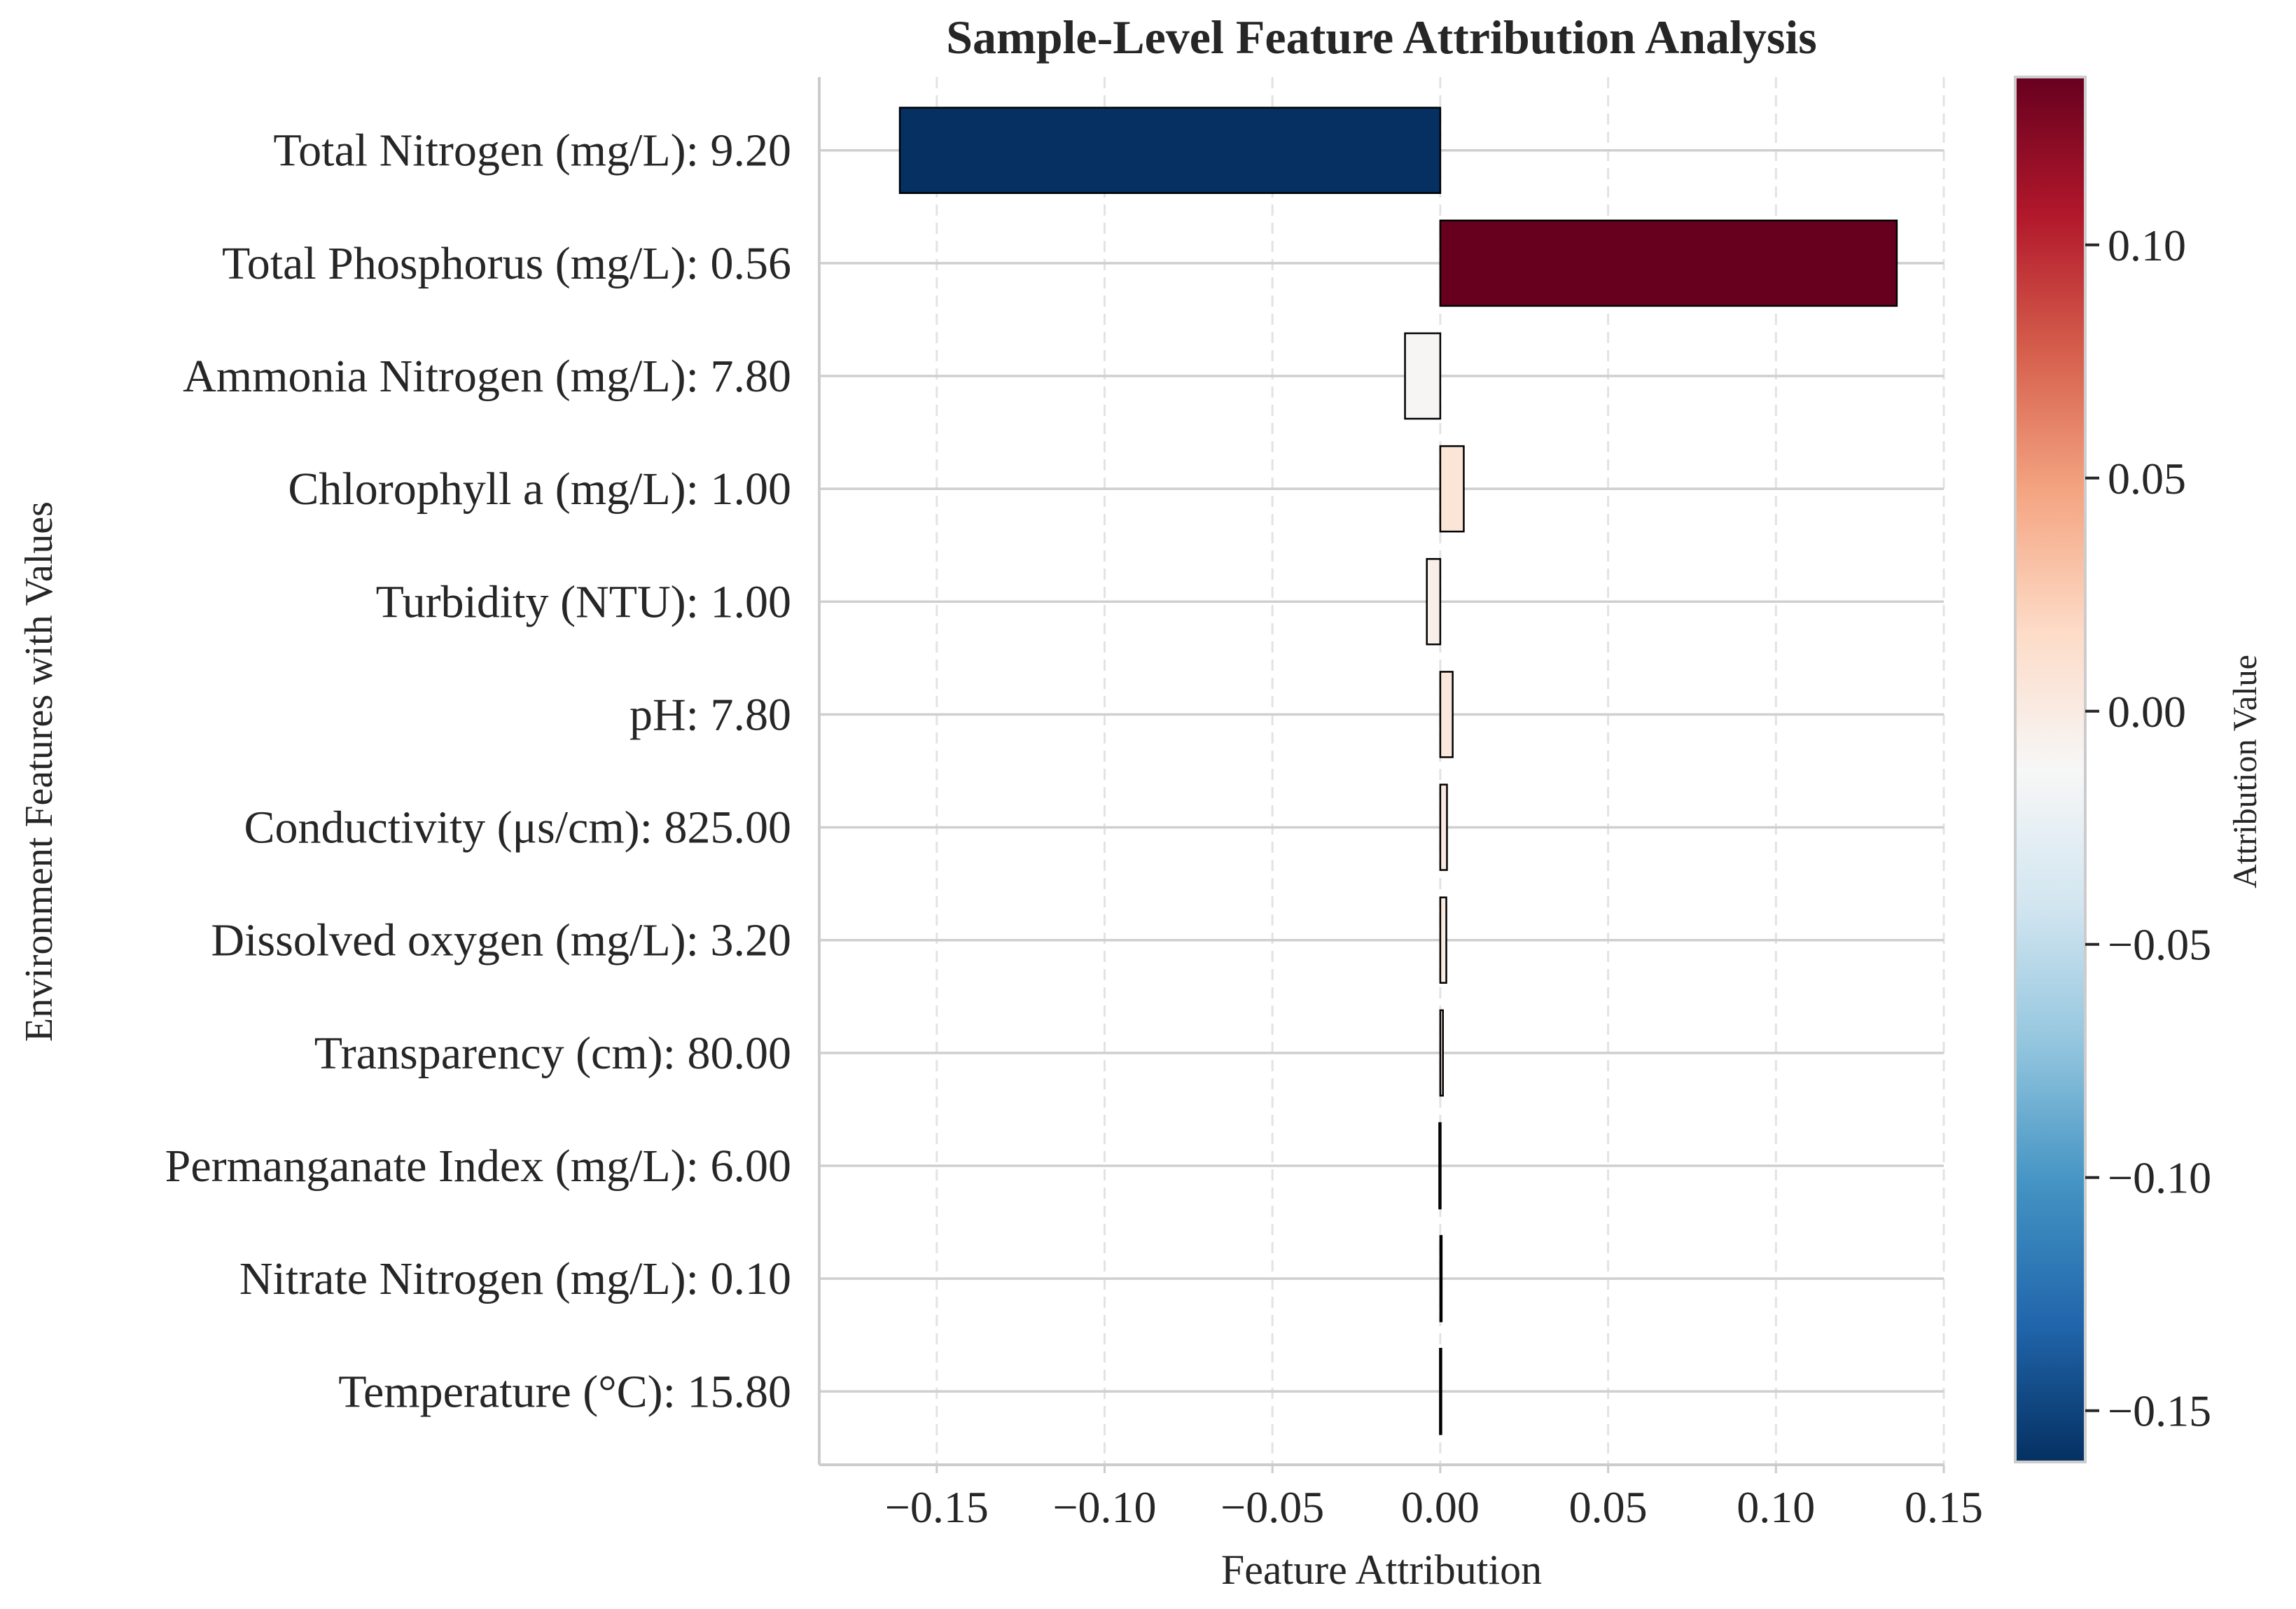 The image size is (2296, 1609). What do you see at coordinates (478, 1166) in the screenshot?
I see `y-tick-label: Permanganate Index (mg/L): 6.00` at bounding box center [478, 1166].